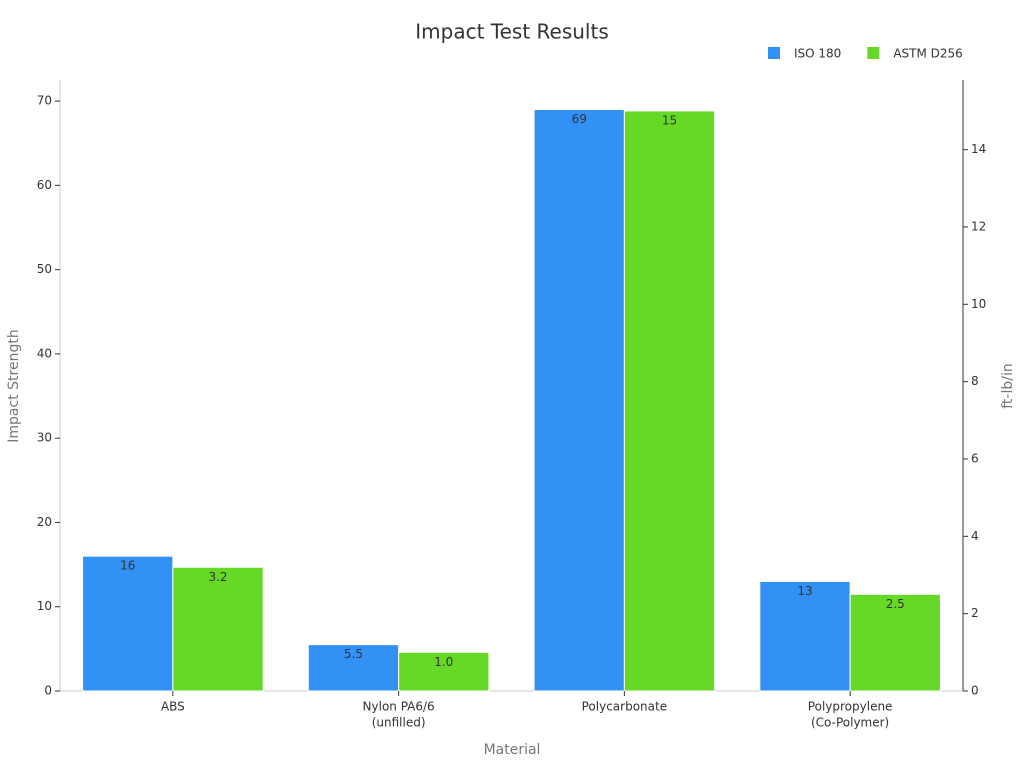 This screenshot has height=768, width=1024. What do you see at coordinates (624, 707) in the screenshot?
I see `x-tick-label: Polycarbonate` at bounding box center [624, 707].